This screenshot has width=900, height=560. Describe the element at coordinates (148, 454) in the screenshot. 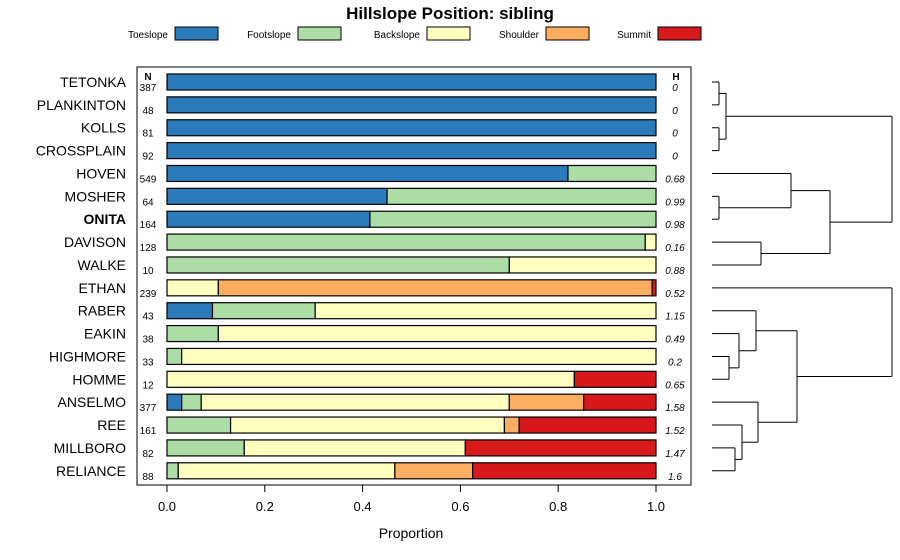

I see `n-value: 82` at that location.